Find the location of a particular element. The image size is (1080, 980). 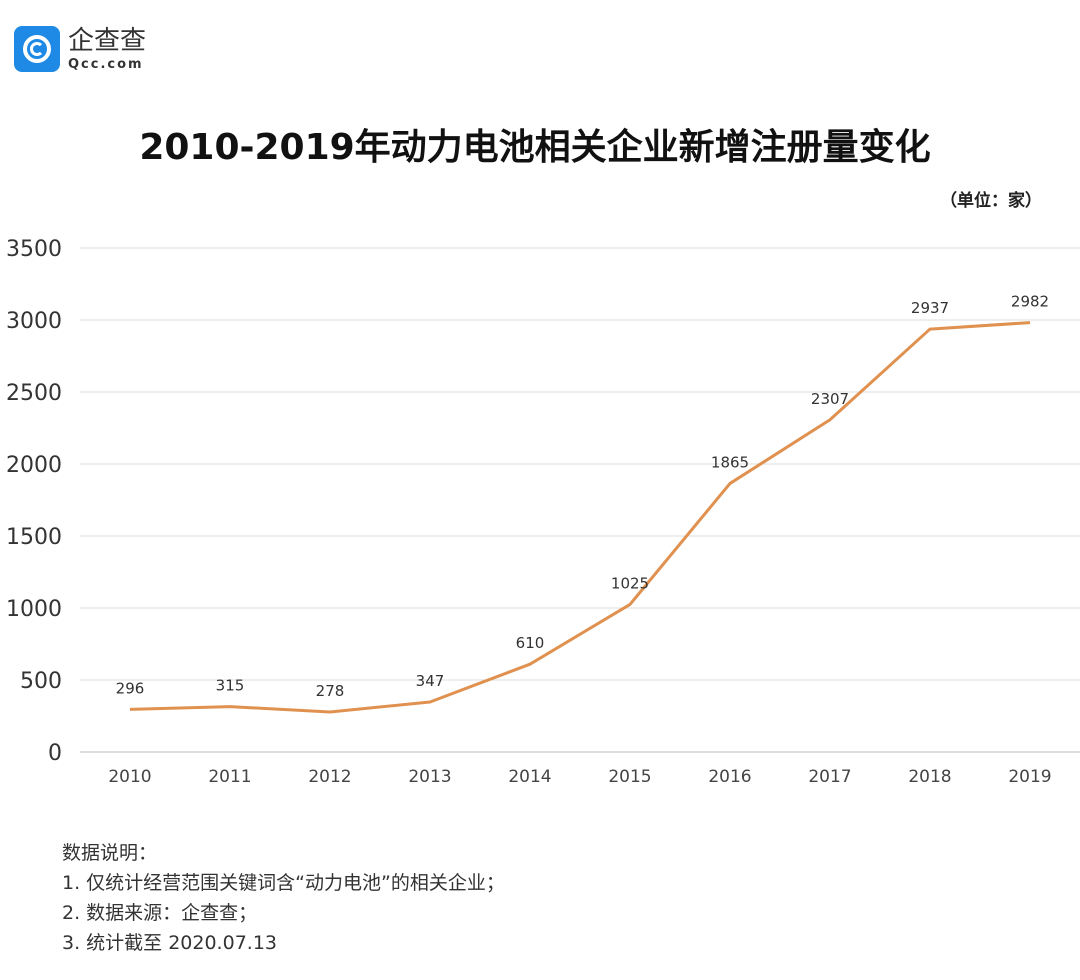

data-label: 2307 is located at coordinates (830, 399).